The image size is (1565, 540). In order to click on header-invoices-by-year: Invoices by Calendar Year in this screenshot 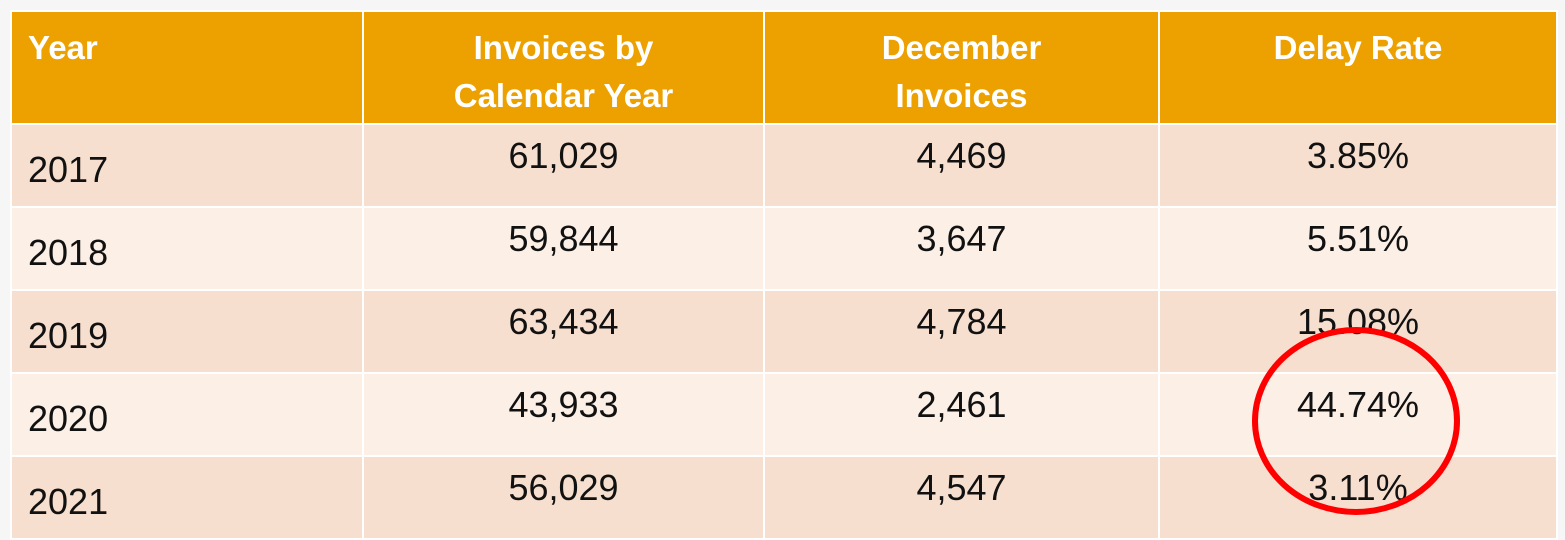, I will do `click(563, 67)`.